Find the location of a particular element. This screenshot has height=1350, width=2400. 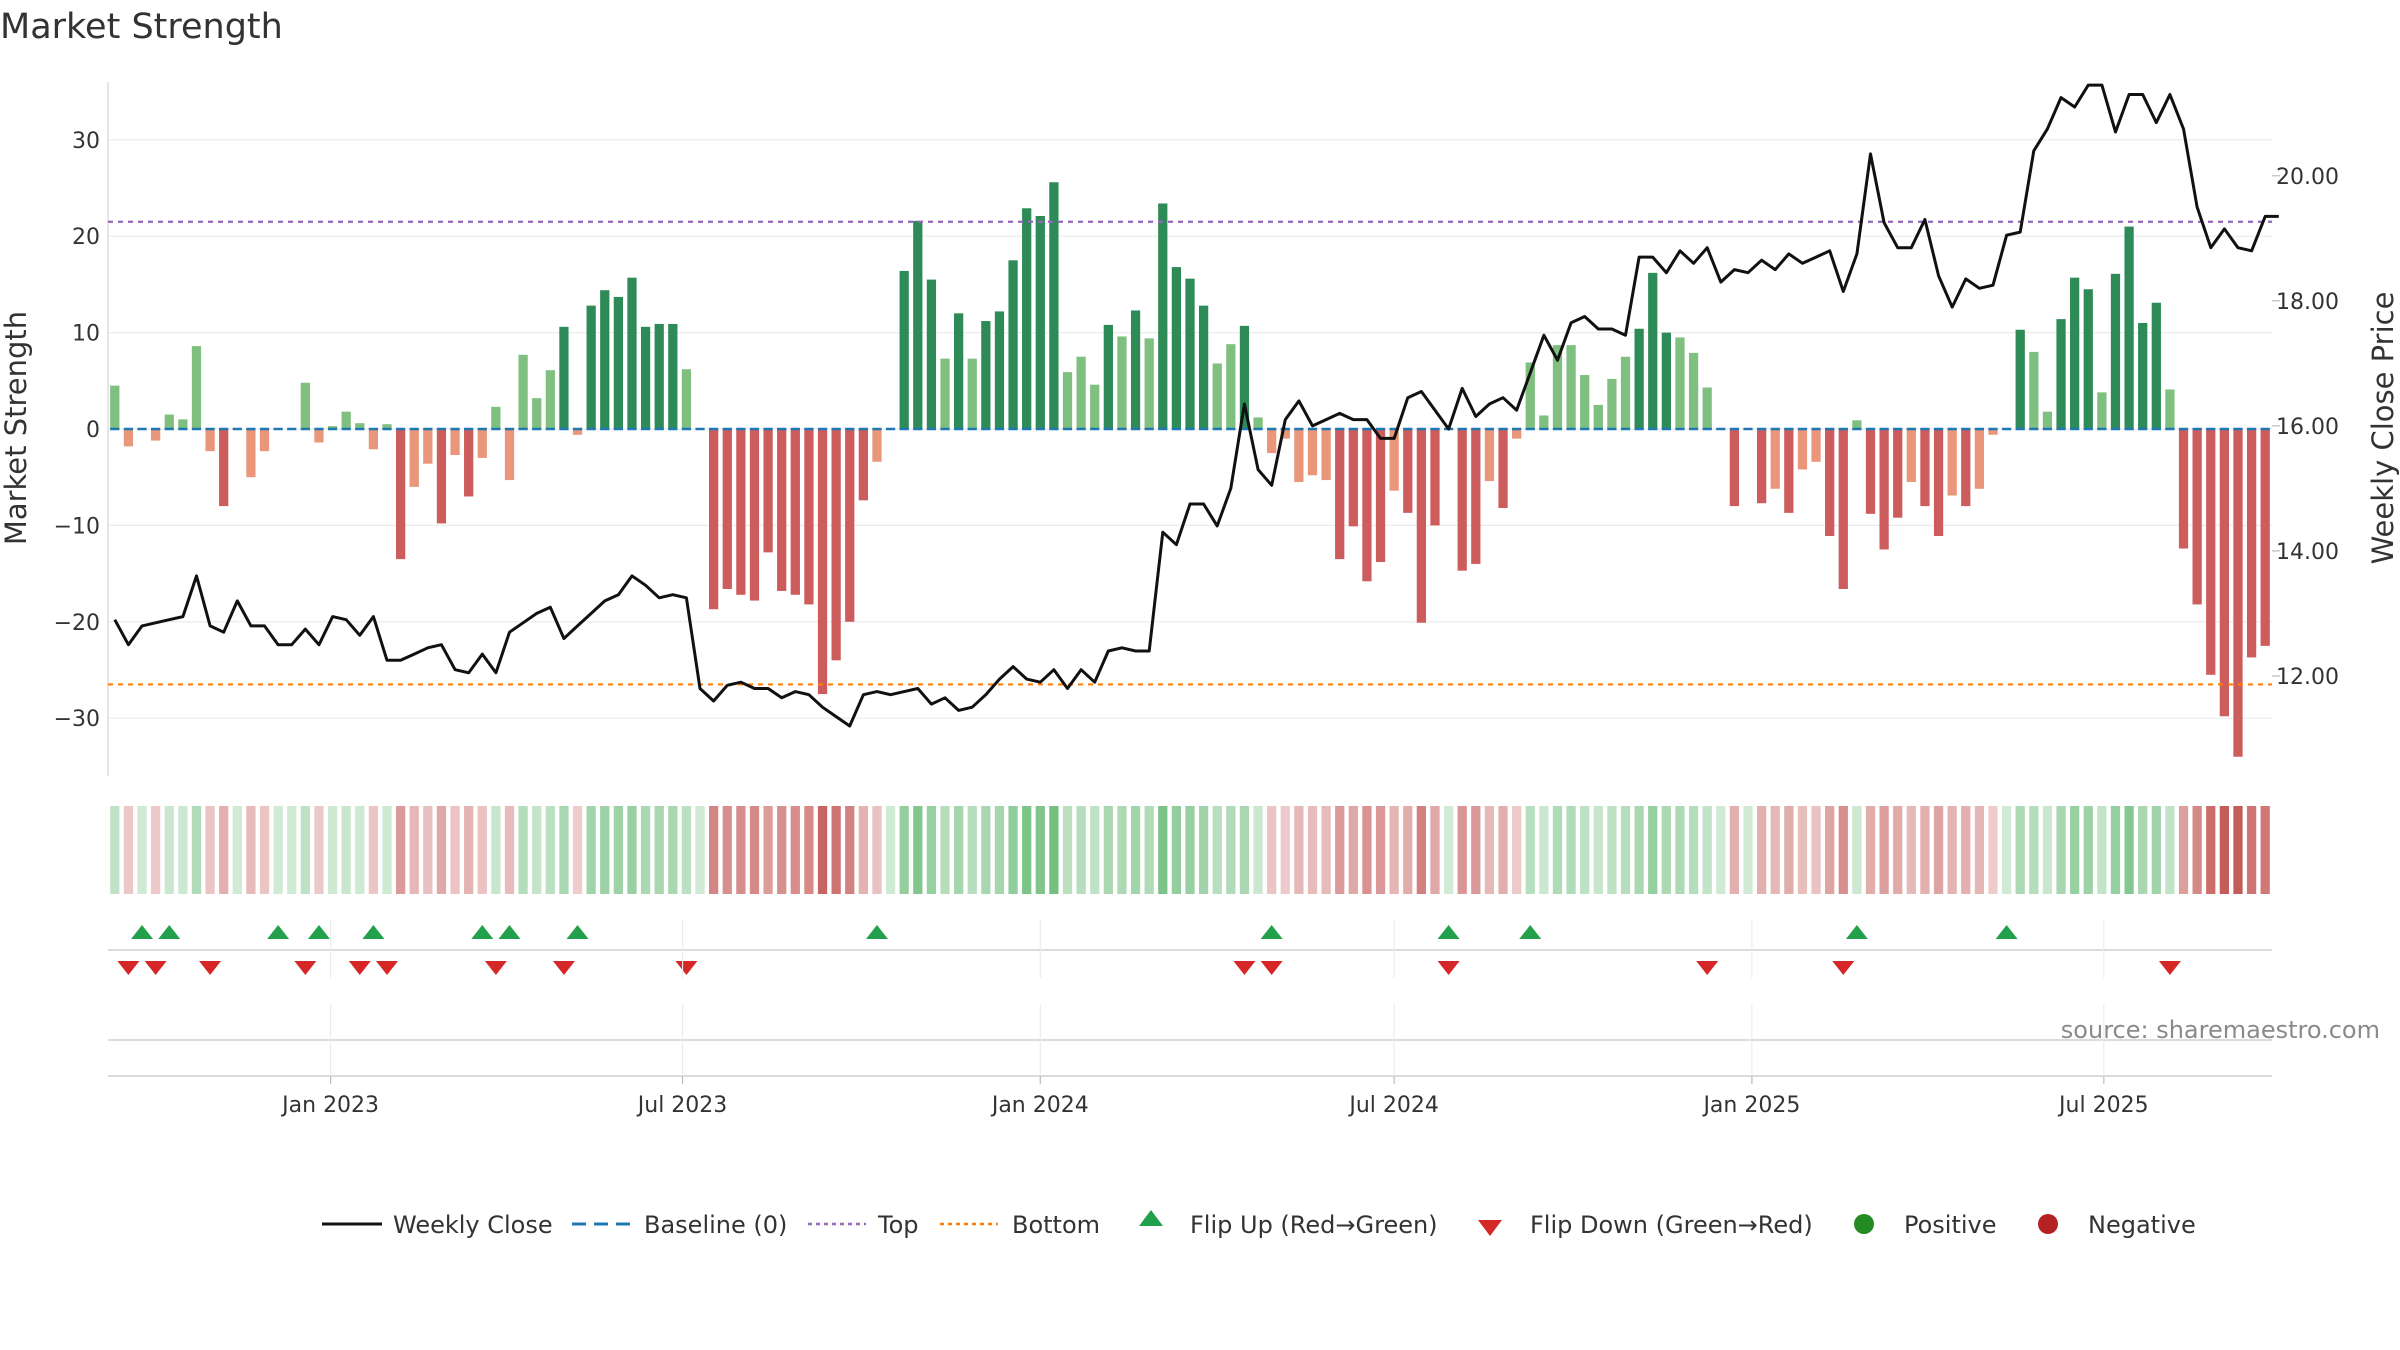

legend-flip-down-label: Flip Down (Green→Red) is located at coordinates (1671, 1225).